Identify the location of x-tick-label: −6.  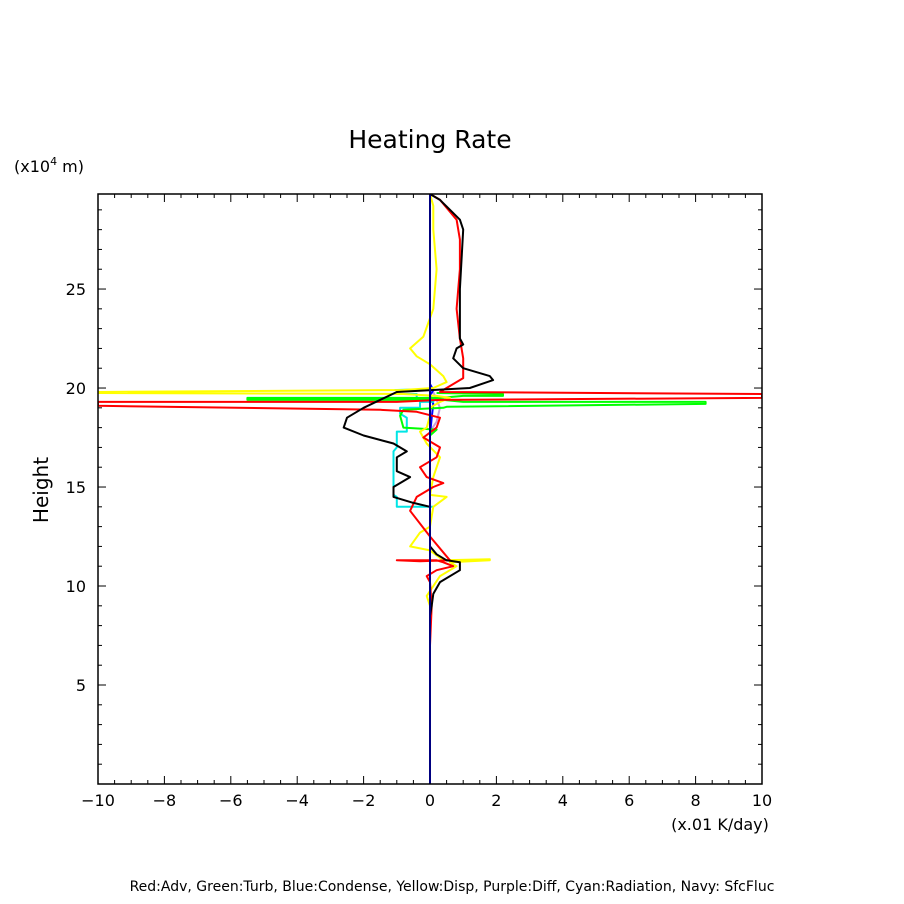
(231, 800).